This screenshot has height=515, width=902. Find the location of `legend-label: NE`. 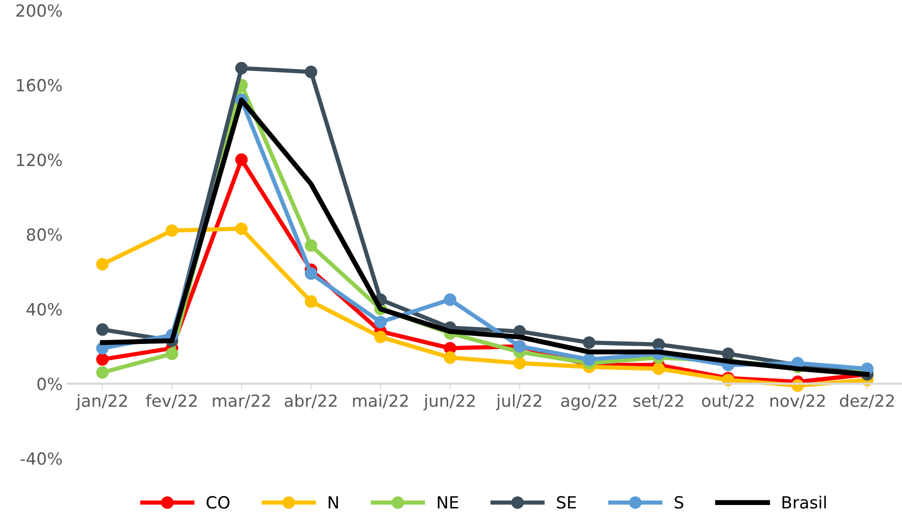

legend-label: NE is located at coordinates (448, 502).